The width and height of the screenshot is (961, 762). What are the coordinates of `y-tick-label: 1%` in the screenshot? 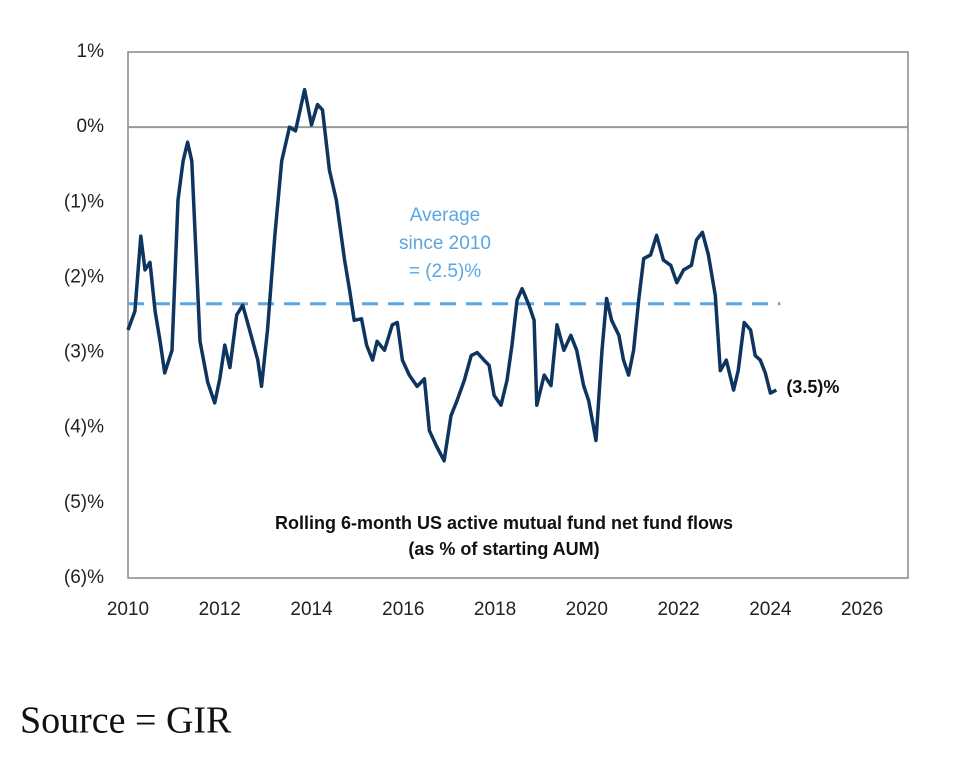 It's located at (91, 51).